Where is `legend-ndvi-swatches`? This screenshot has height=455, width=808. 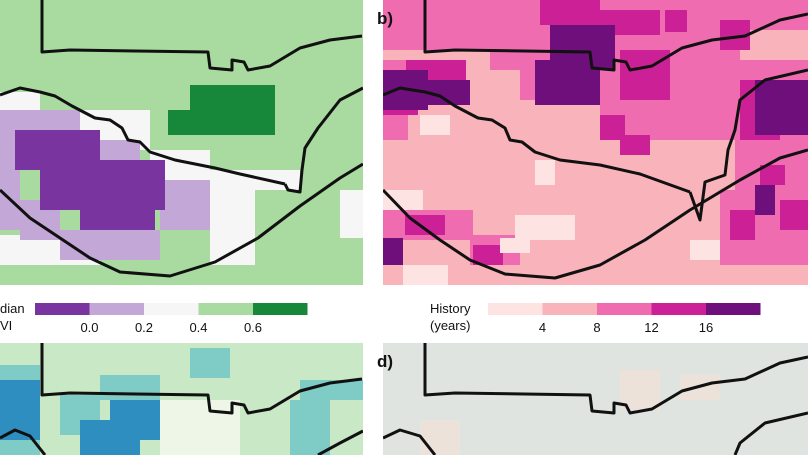
legend-ndvi-swatches is located at coordinates (171, 309).